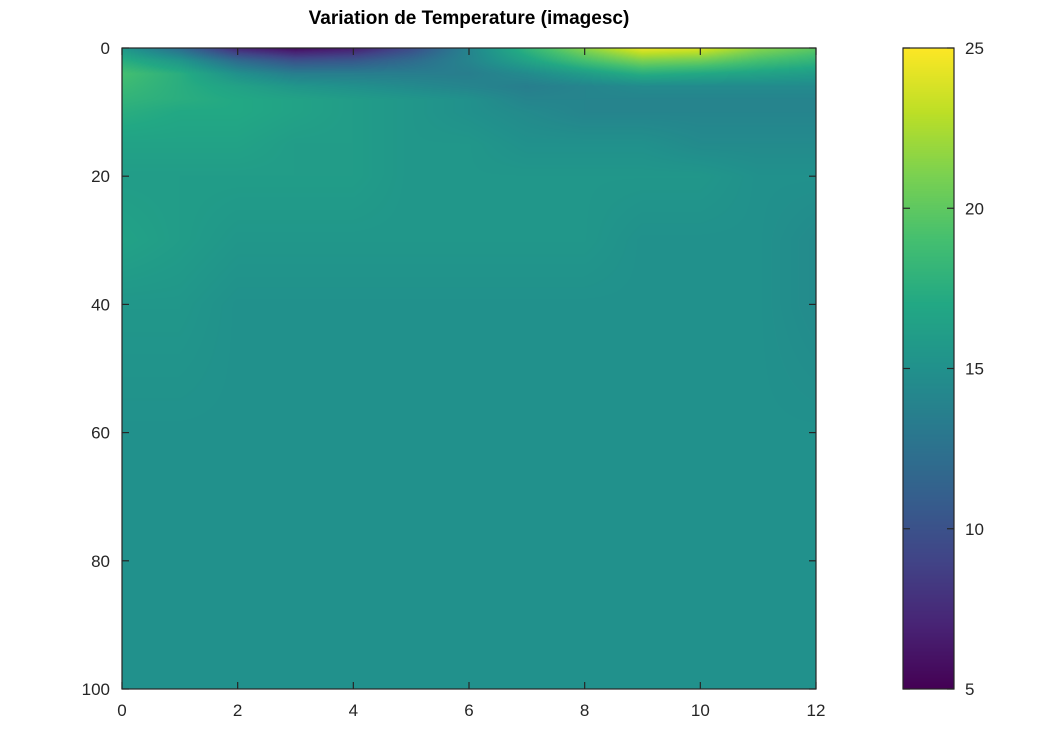 This screenshot has width=1060, height=732. Describe the element at coordinates (96, 689) in the screenshot. I see `y-tick-label: 100` at that location.